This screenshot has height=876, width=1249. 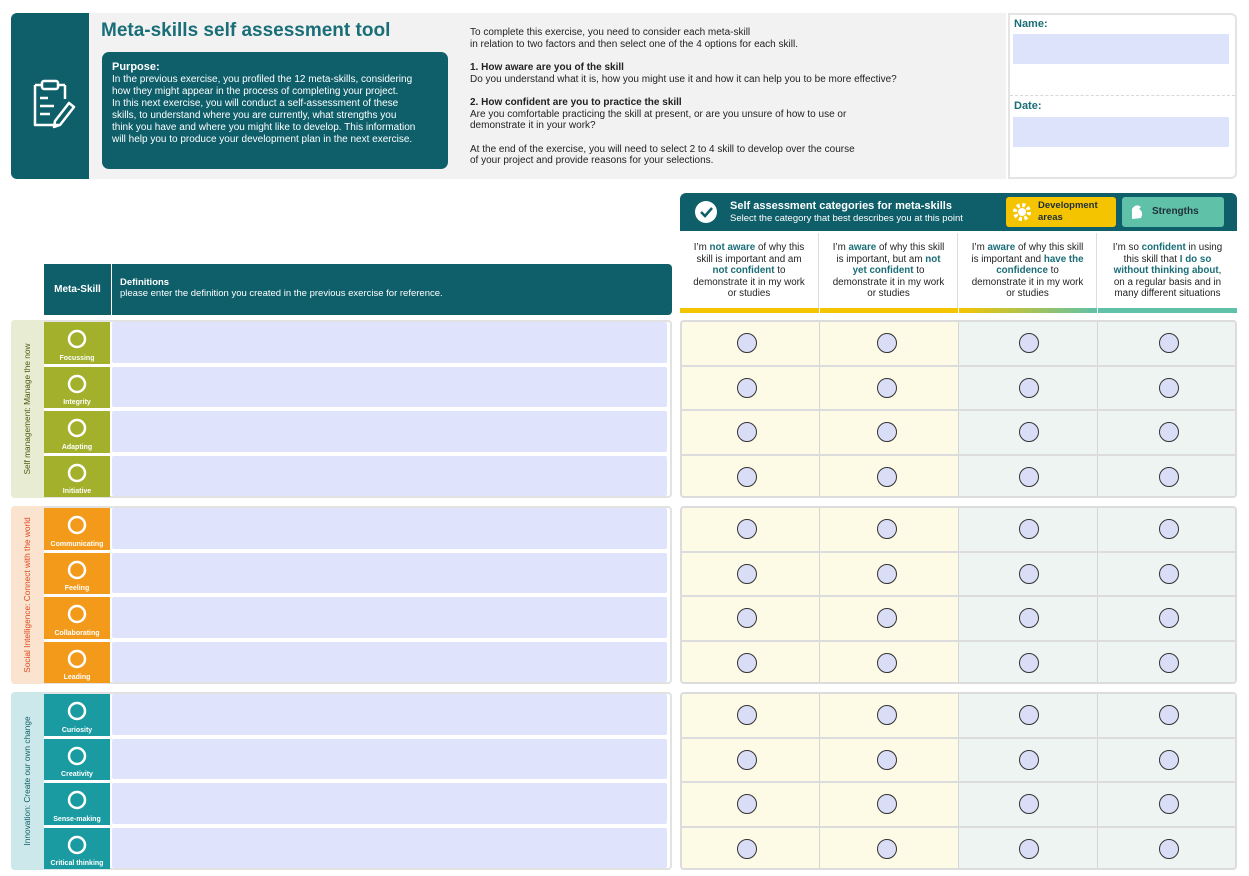 What do you see at coordinates (1022, 212) in the screenshot?
I see `gear-icon` at bounding box center [1022, 212].